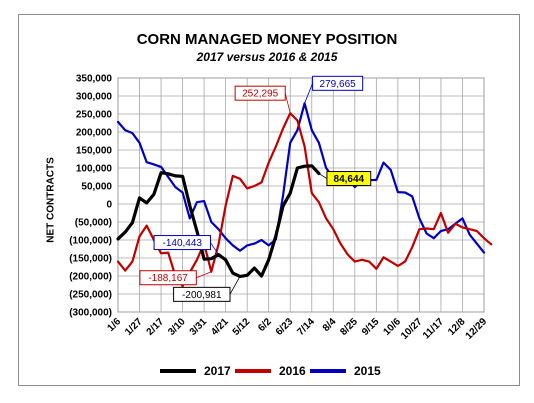 The height and width of the screenshot is (403, 534). What do you see at coordinates (178, 371) in the screenshot?
I see `legend-swatch-2017` at bounding box center [178, 371].